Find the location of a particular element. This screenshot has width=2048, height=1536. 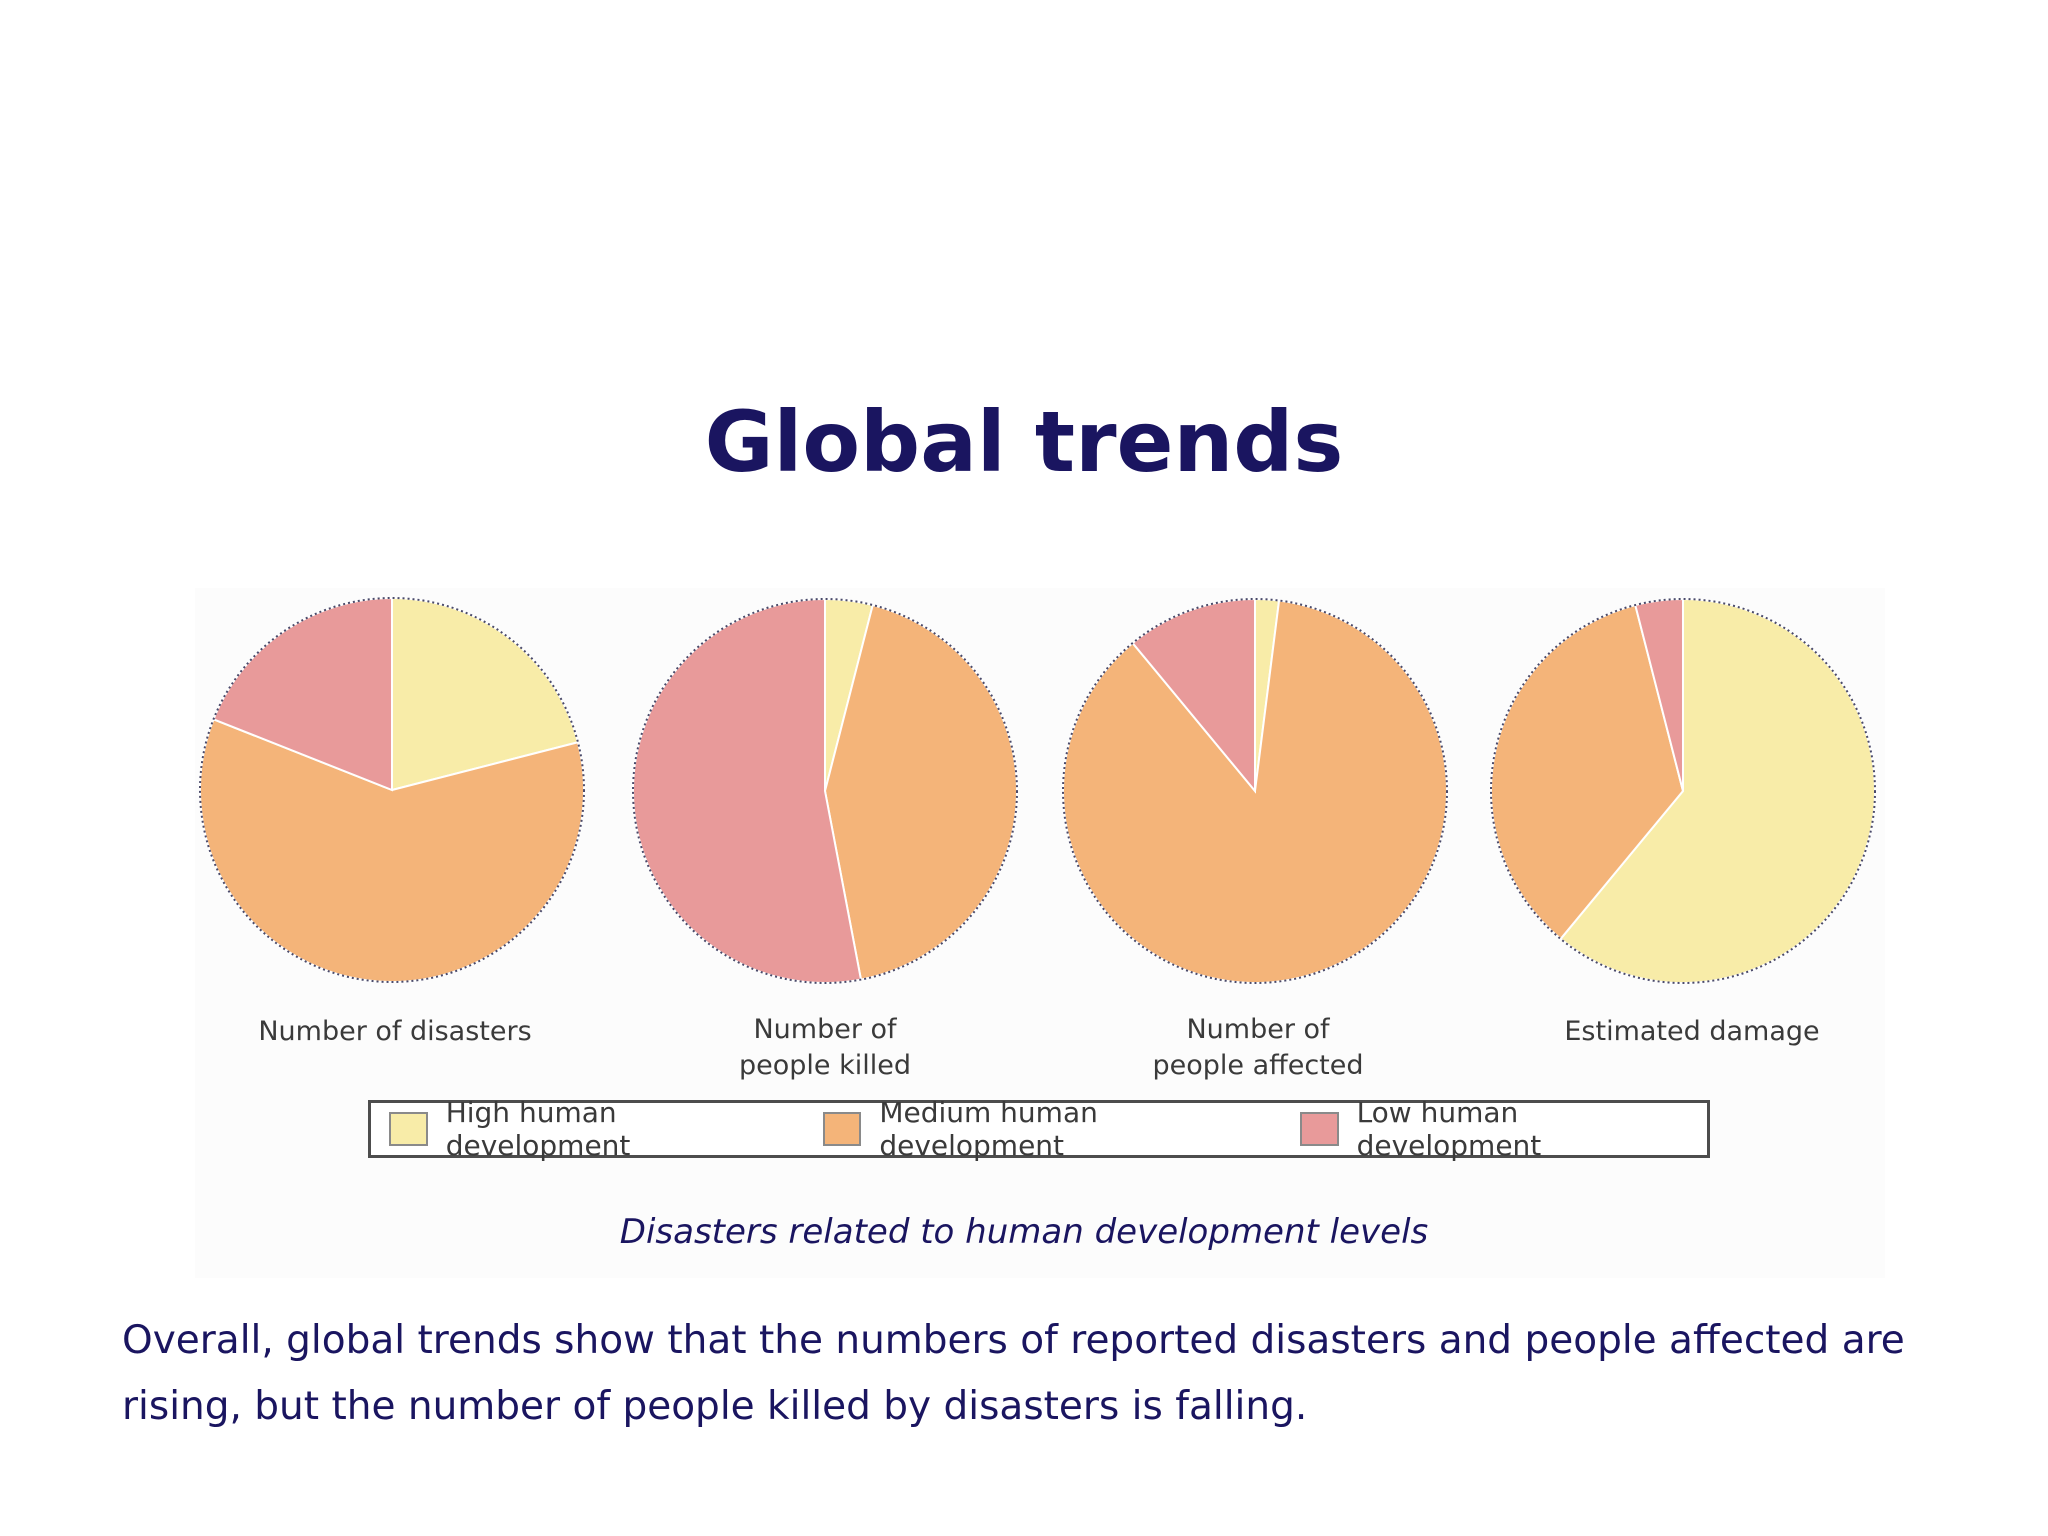

legend-label-low: Low human development is located at coordinates (1449, 1129).